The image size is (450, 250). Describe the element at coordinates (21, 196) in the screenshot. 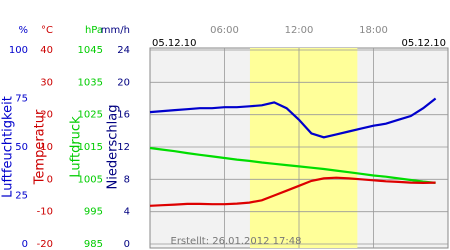

I see `y-tick-label: 25` at that location.